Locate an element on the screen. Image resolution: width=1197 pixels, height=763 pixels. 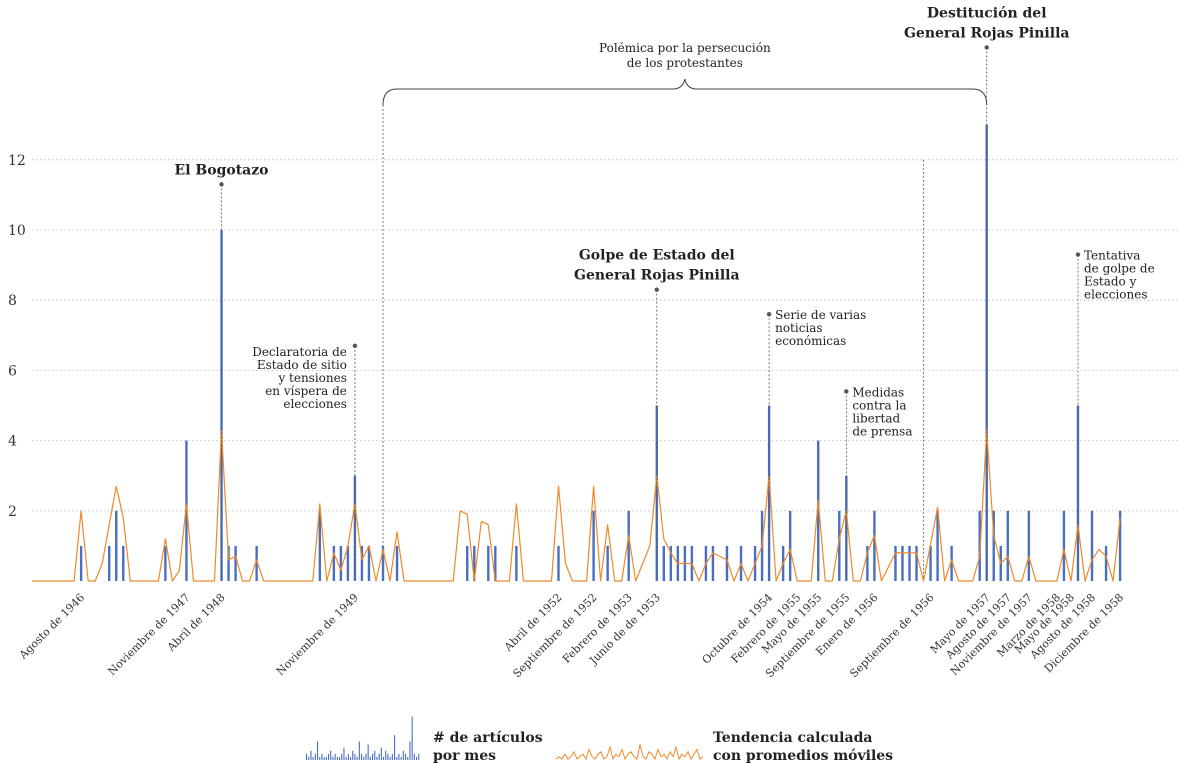
annotation: Destitución del General Rojas Pinilla is located at coordinates (987, 292).